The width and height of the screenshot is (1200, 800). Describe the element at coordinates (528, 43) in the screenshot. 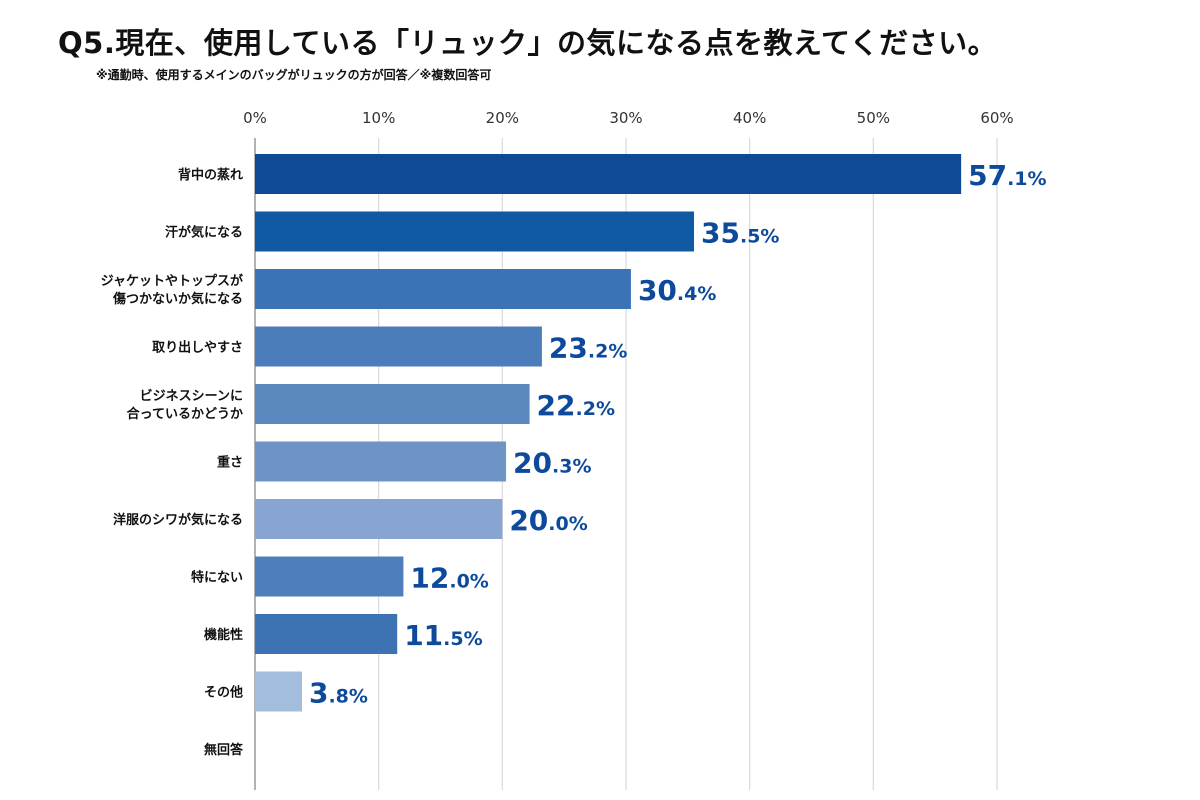

I see `chart-title: Q5.現在、使用している「リュック」の気になる点を教えてください。` at that location.